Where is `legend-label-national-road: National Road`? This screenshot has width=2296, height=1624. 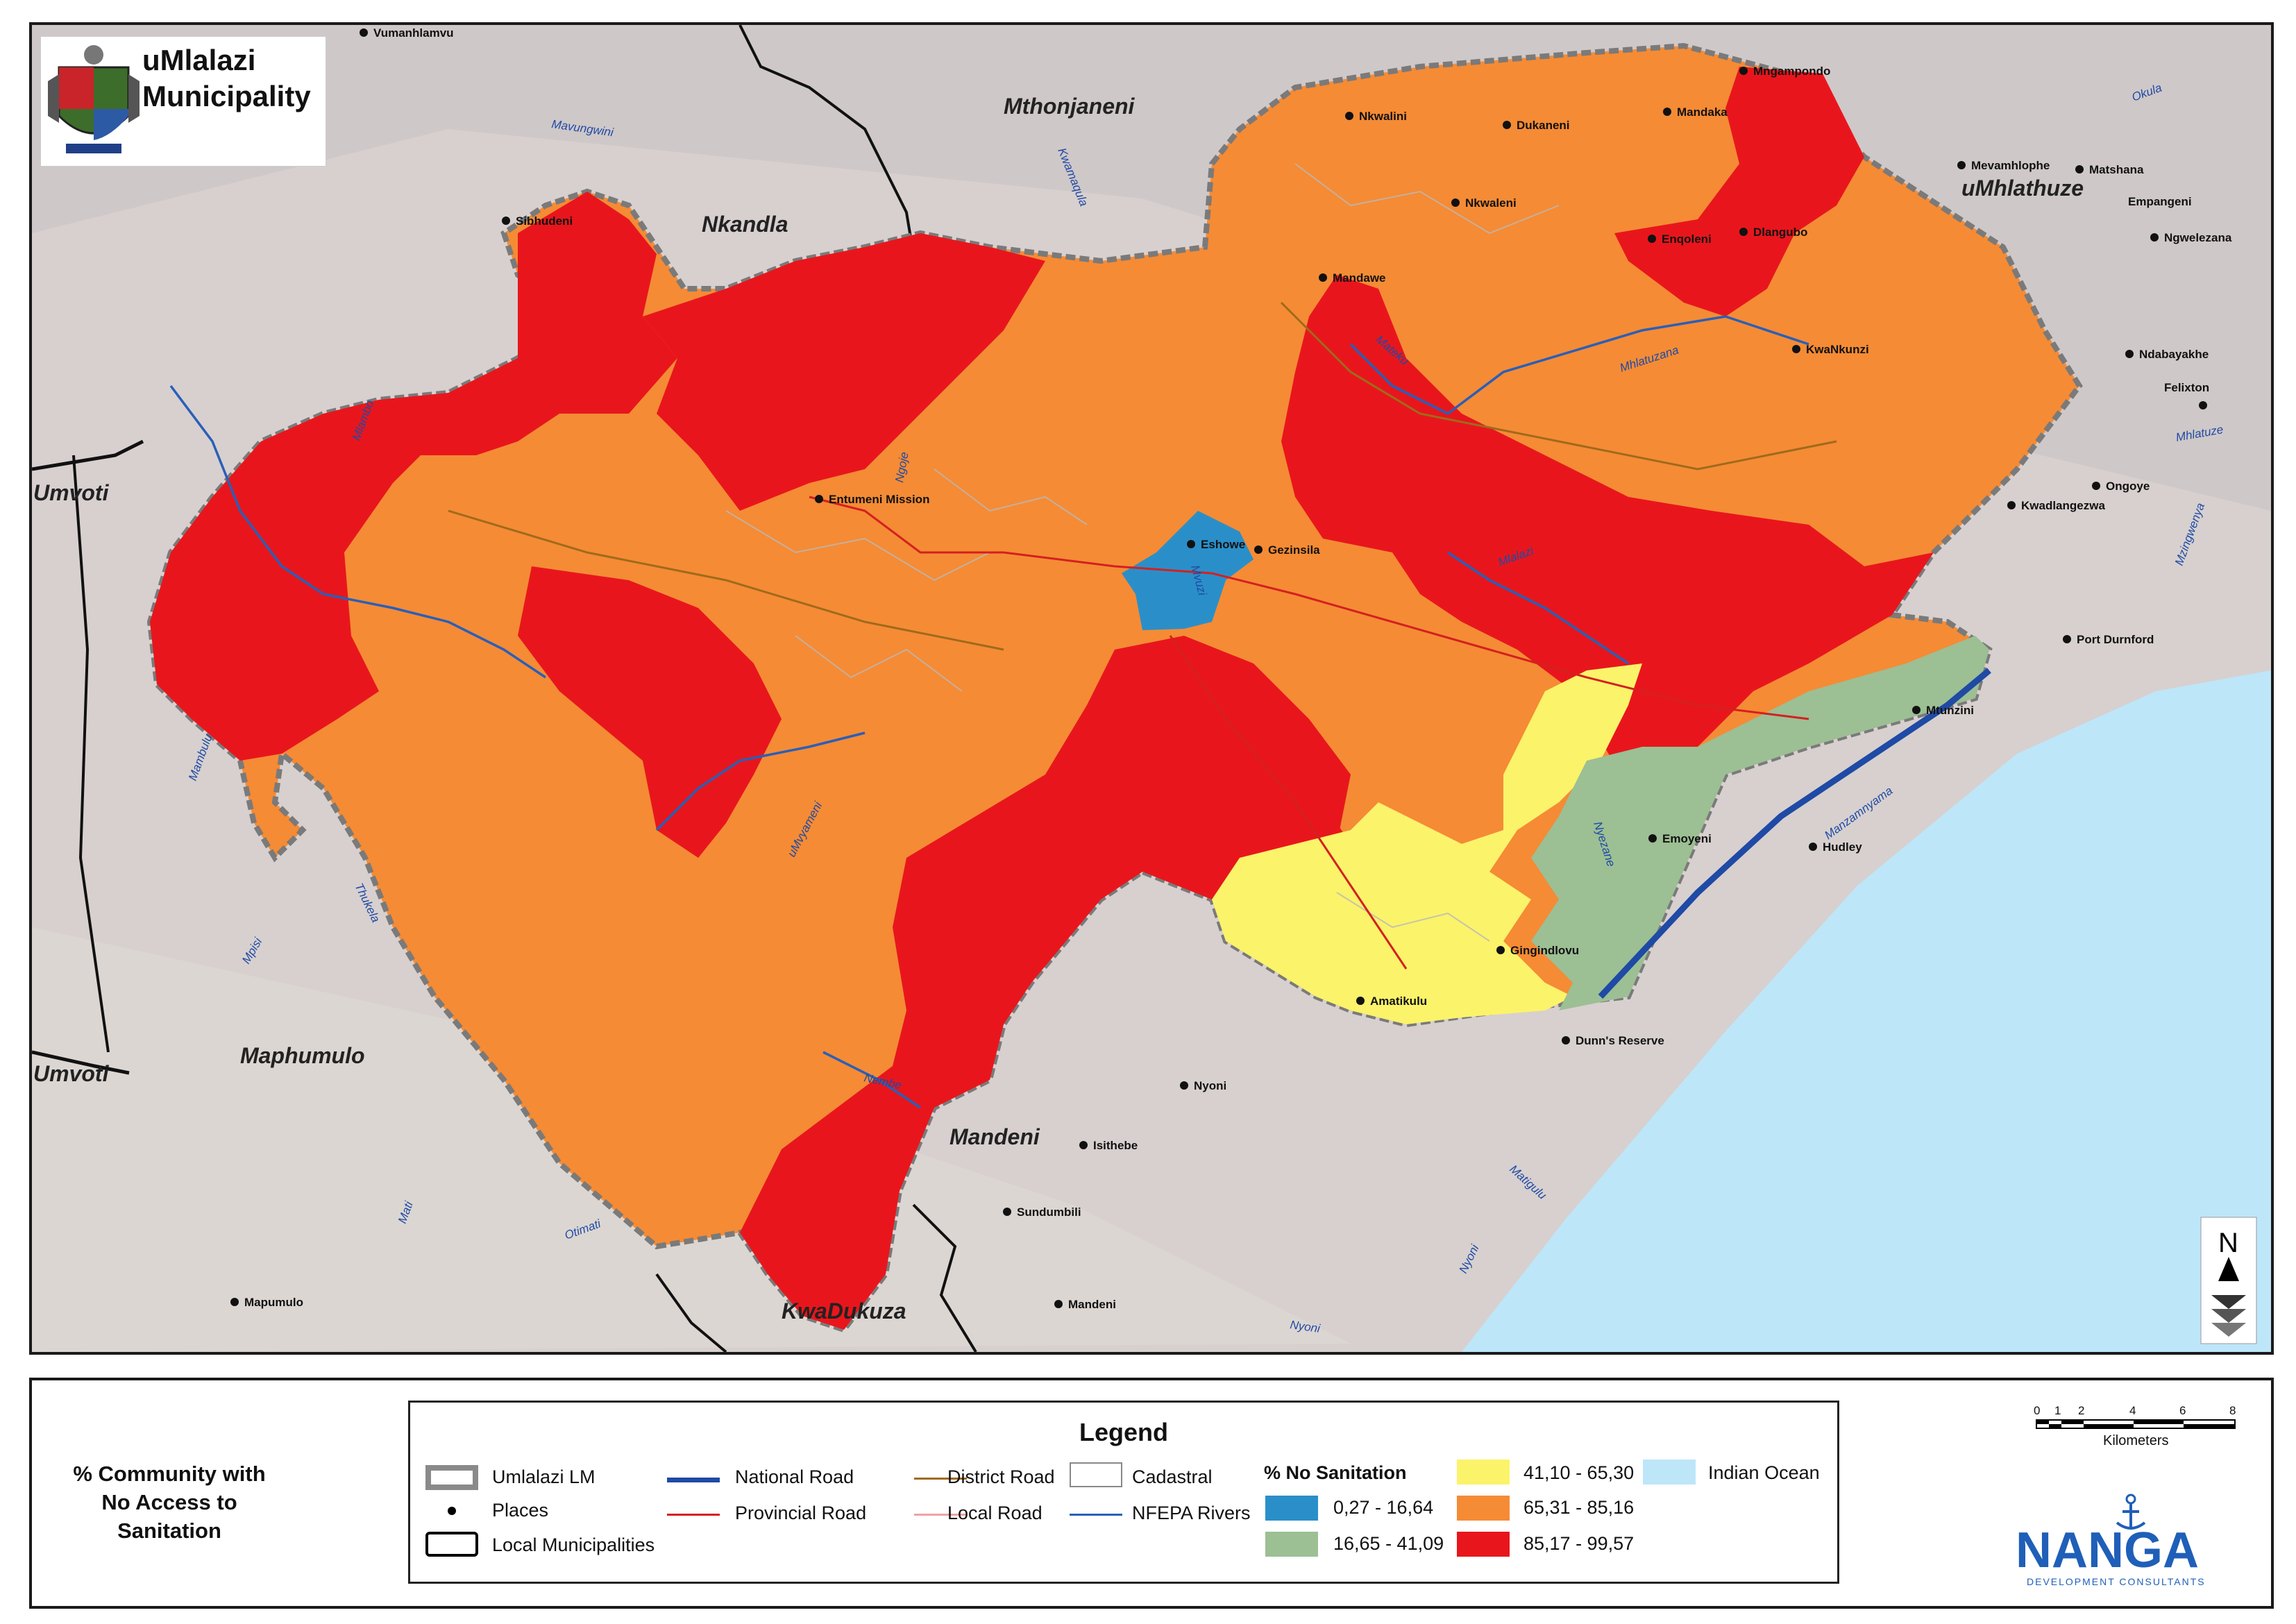 legend-label-national-road: National Road is located at coordinates (795, 1476).